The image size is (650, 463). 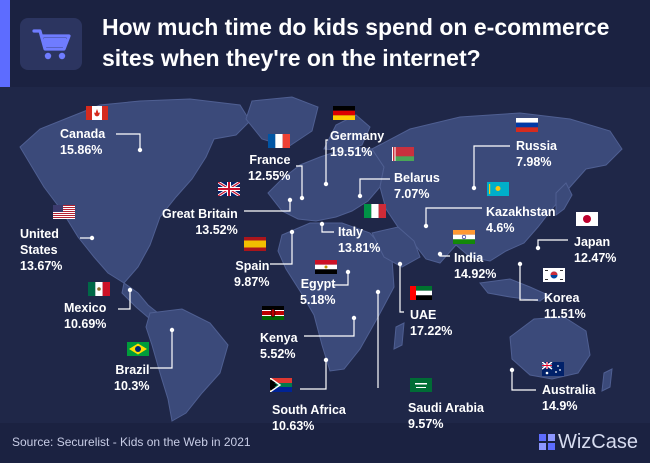 I want to click on marker-kazakhstan, so click(x=426, y=226).